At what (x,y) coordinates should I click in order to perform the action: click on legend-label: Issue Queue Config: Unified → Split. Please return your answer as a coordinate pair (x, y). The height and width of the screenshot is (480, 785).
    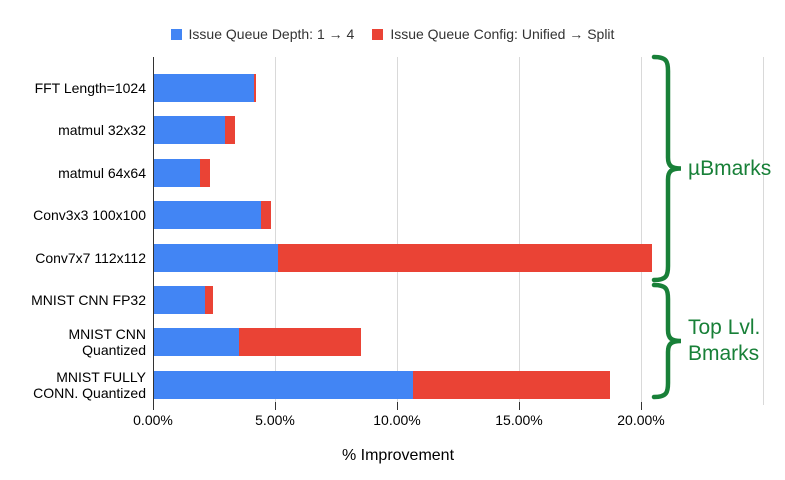
    Looking at the image, I should click on (502, 34).